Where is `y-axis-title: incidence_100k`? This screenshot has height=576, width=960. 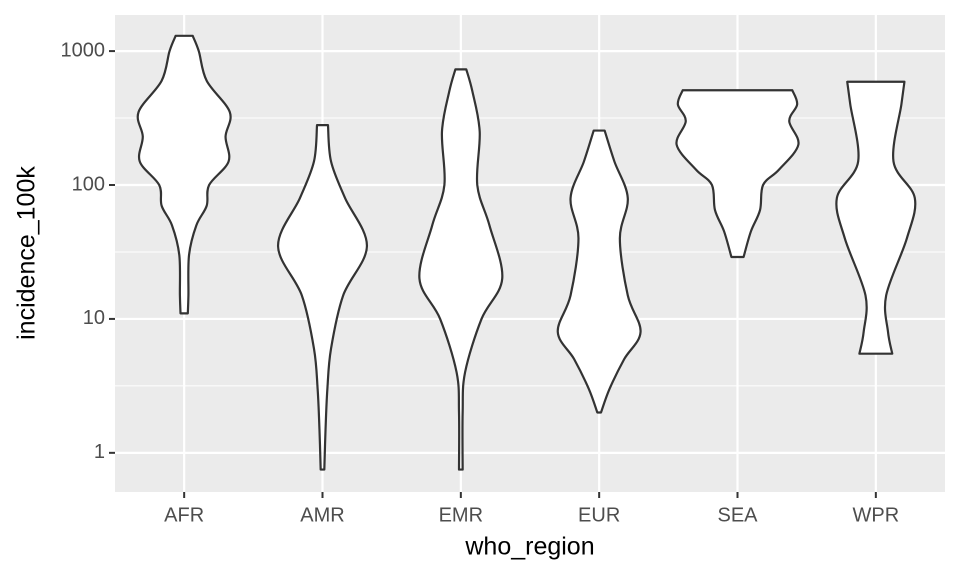
y-axis-title: incidence_100k is located at coordinates (27, 253).